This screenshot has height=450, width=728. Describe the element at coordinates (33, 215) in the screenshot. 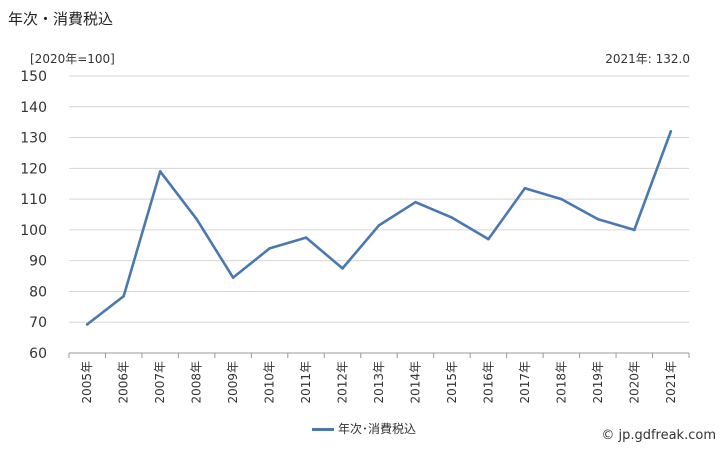

I see `y-axis: 60 70 80 90 100 110 120 130 140 150` at that location.